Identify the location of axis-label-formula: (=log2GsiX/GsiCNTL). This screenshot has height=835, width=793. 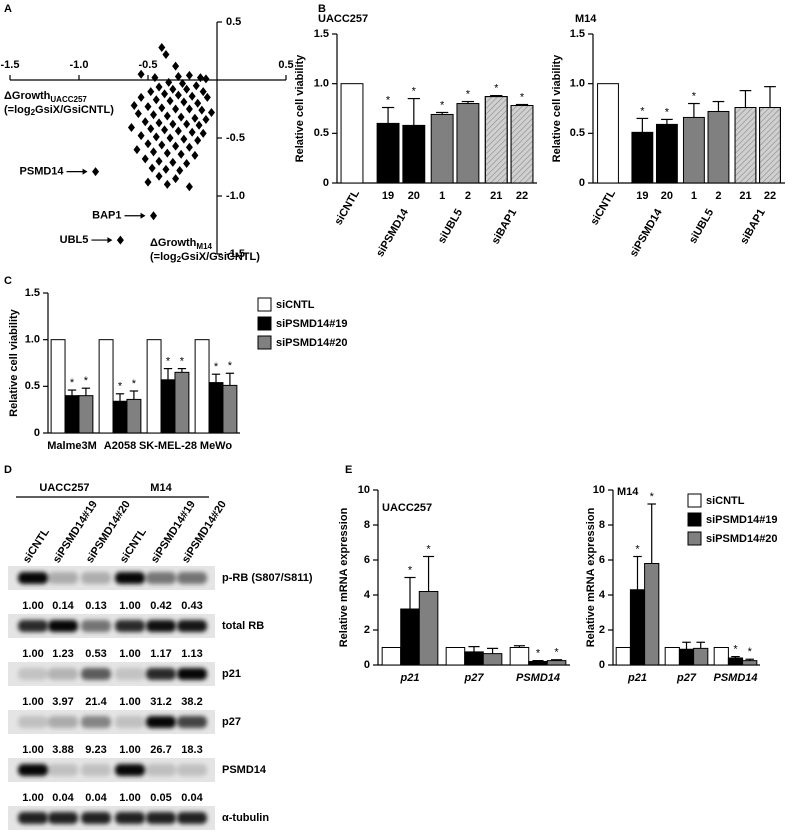
(59, 110).